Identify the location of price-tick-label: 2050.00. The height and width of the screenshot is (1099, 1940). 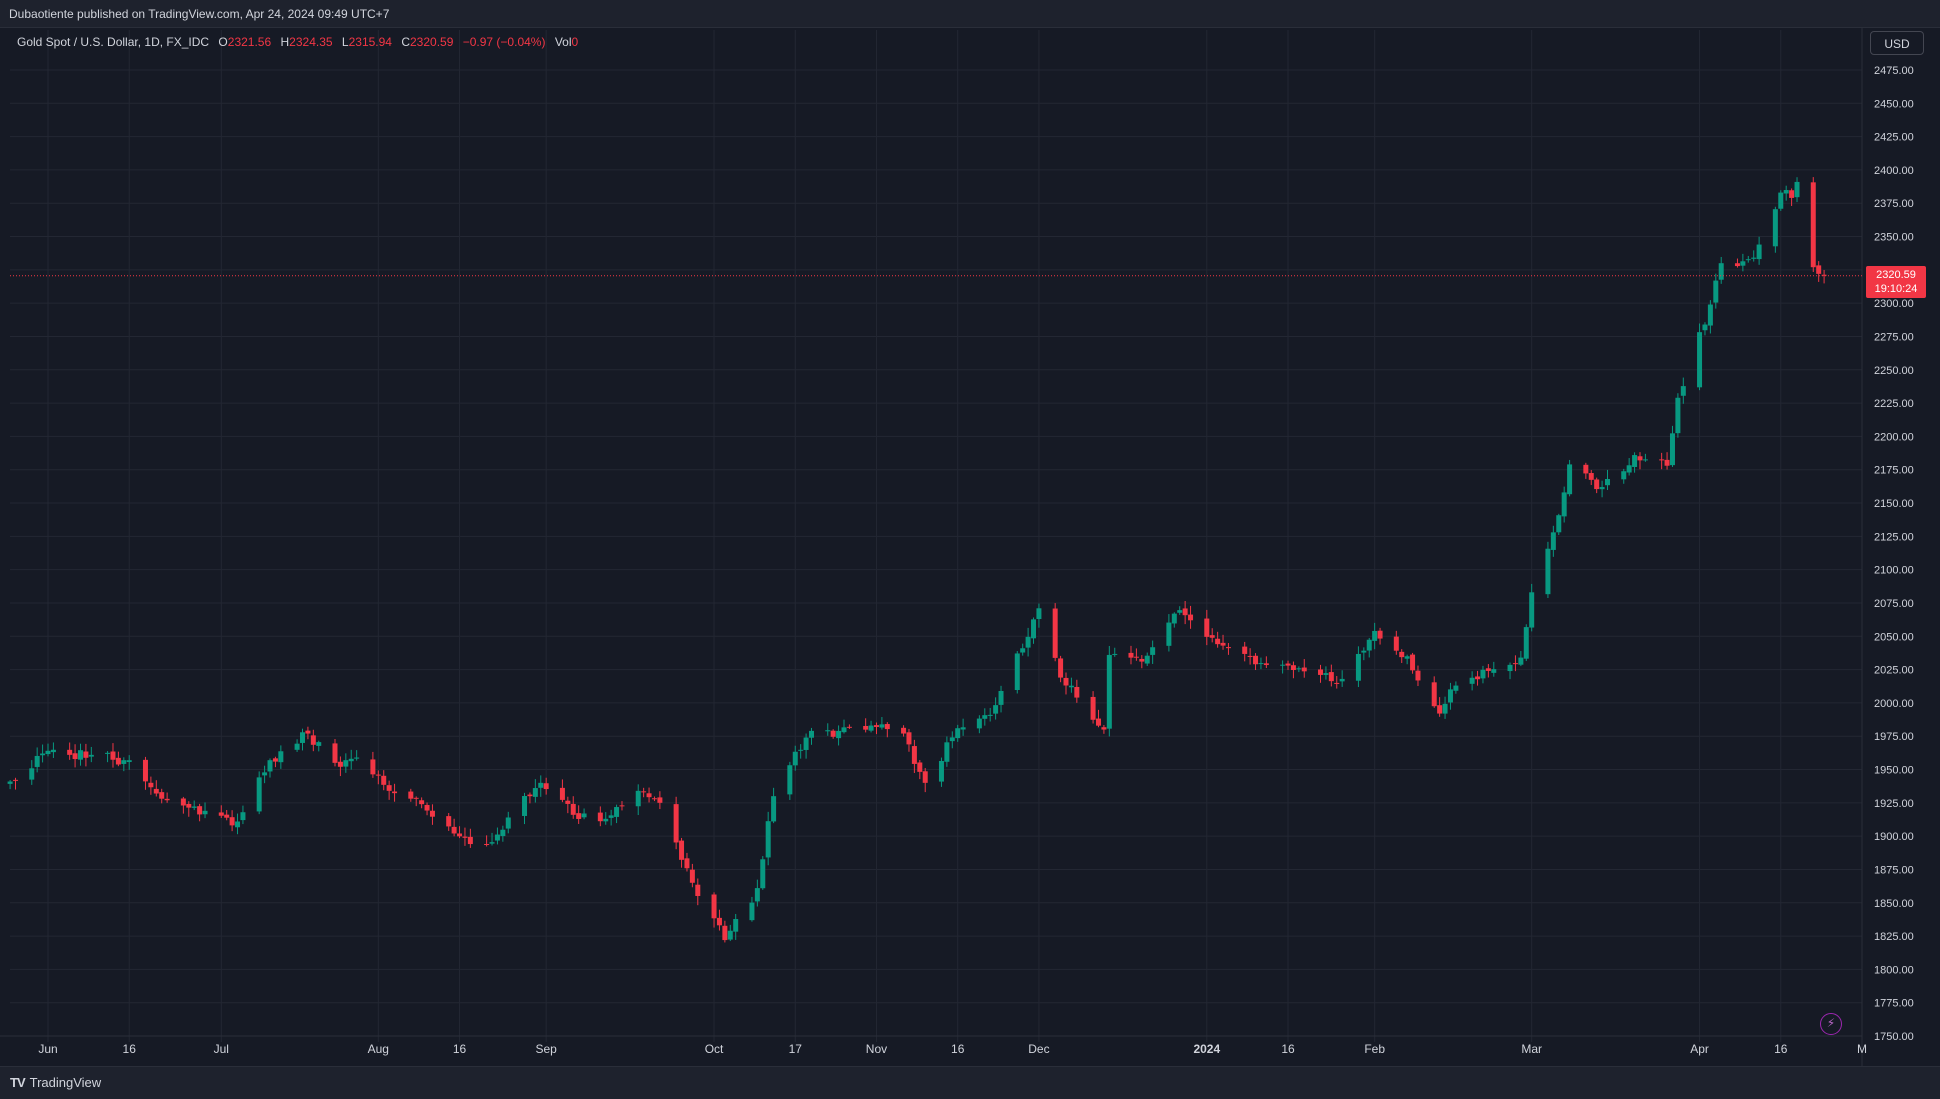
(1894, 637).